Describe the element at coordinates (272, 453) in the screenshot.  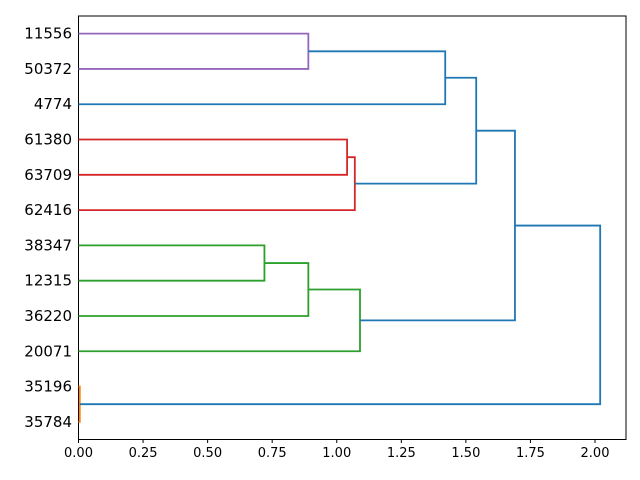
I see `x-tick-label: 0.75` at that location.